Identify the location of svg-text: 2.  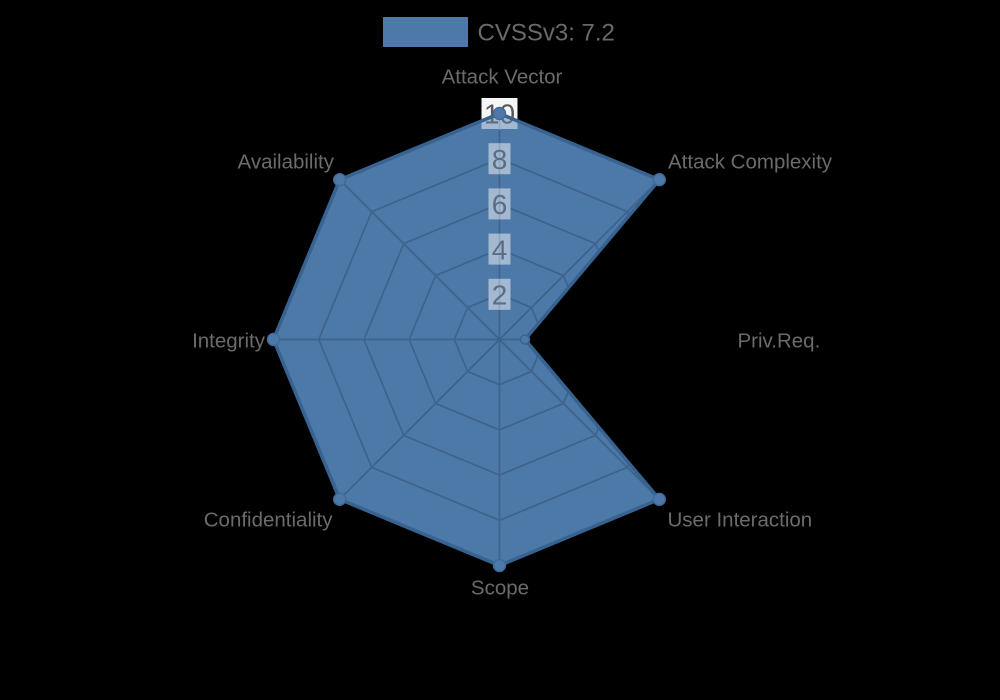
(500, 295).